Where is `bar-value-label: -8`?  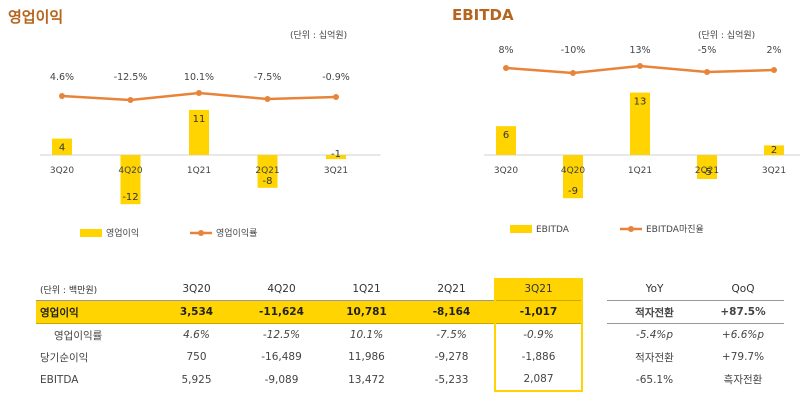 bar-value-label: -8 is located at coordinates (268, 181).